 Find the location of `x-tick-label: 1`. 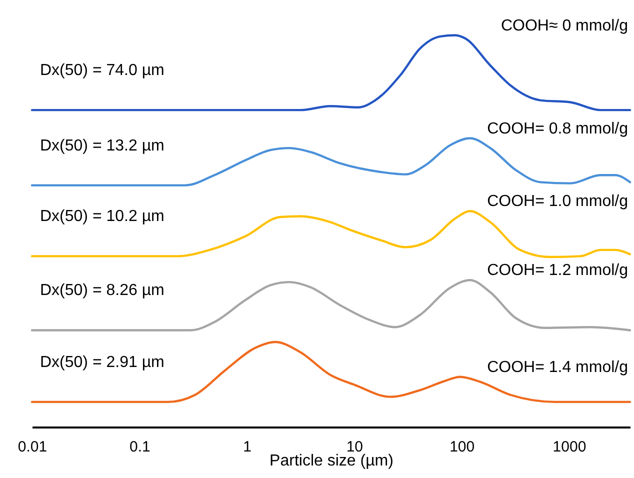

x-tick-label: 1 is located at coordinates (247, 447).